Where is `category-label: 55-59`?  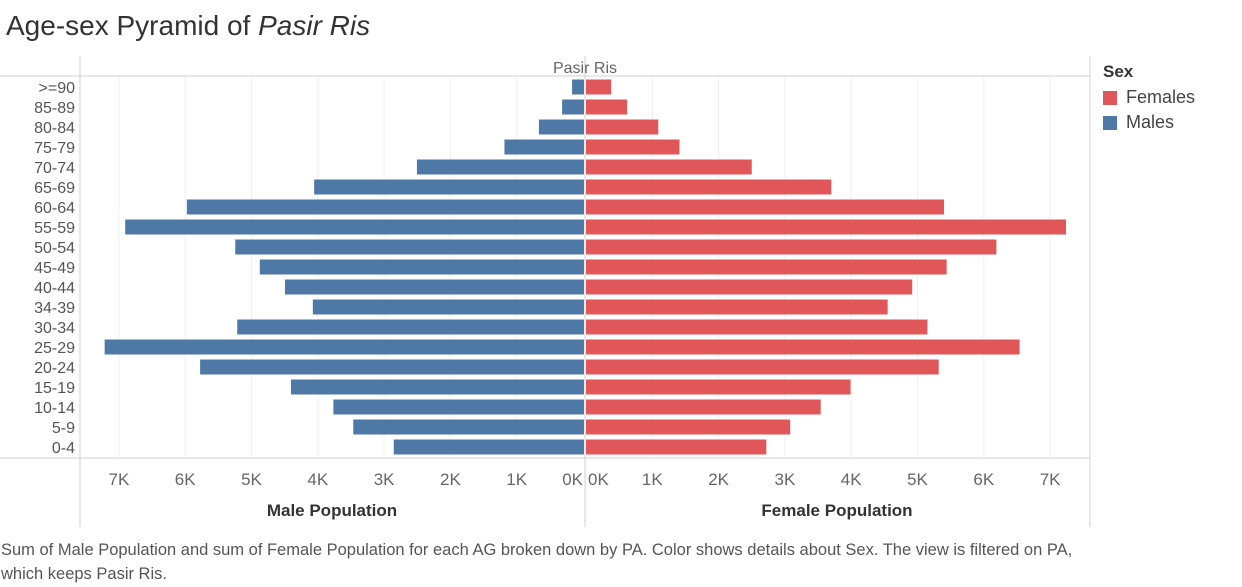 category-label: 55-59 is located at coordinates (54, 228).